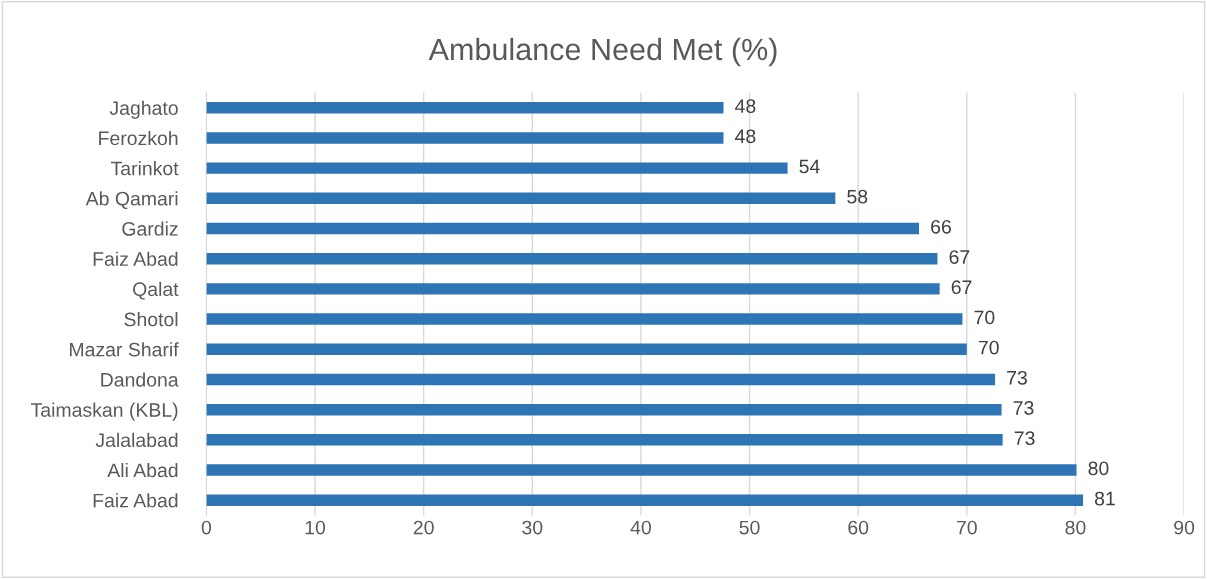 This screenshot has width=1207, height=579. Describe the element at coordinates (142, 470) in the screenshot. I see `y-tick-label: Ali Abad` at that location.